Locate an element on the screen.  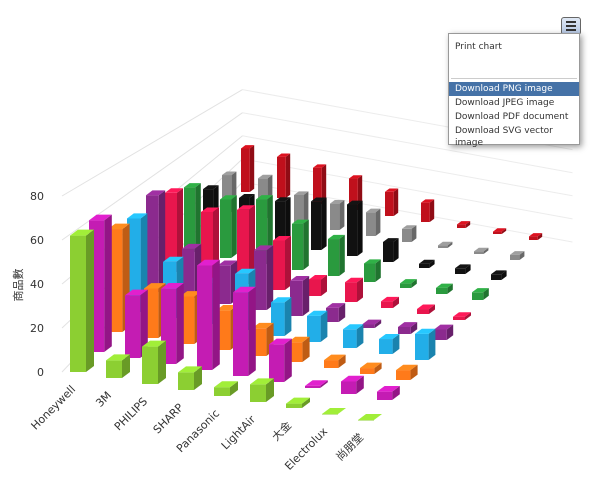
menu-button is located at coordinates (571, 26).